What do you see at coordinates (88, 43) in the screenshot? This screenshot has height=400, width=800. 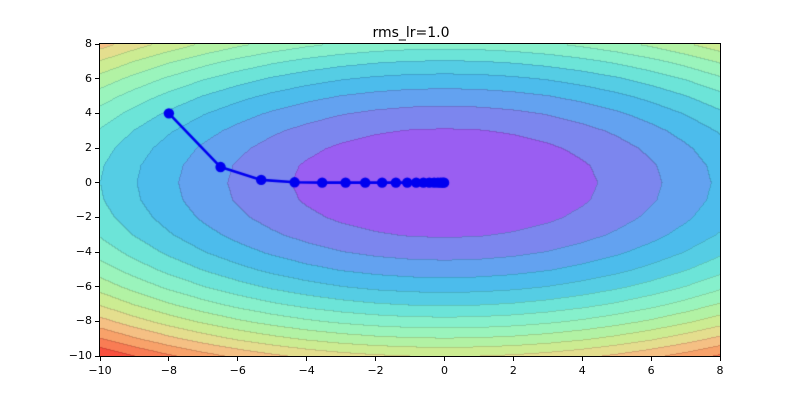 I see `y-tick-label: 8` at bounding box center [88, 43].